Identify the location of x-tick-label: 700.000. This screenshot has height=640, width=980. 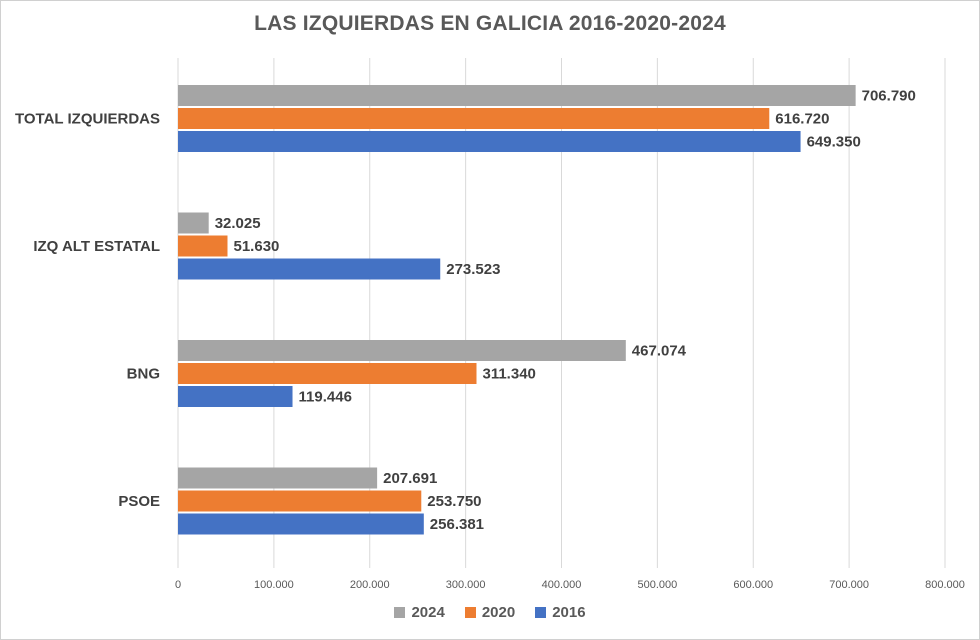
(849, 585).